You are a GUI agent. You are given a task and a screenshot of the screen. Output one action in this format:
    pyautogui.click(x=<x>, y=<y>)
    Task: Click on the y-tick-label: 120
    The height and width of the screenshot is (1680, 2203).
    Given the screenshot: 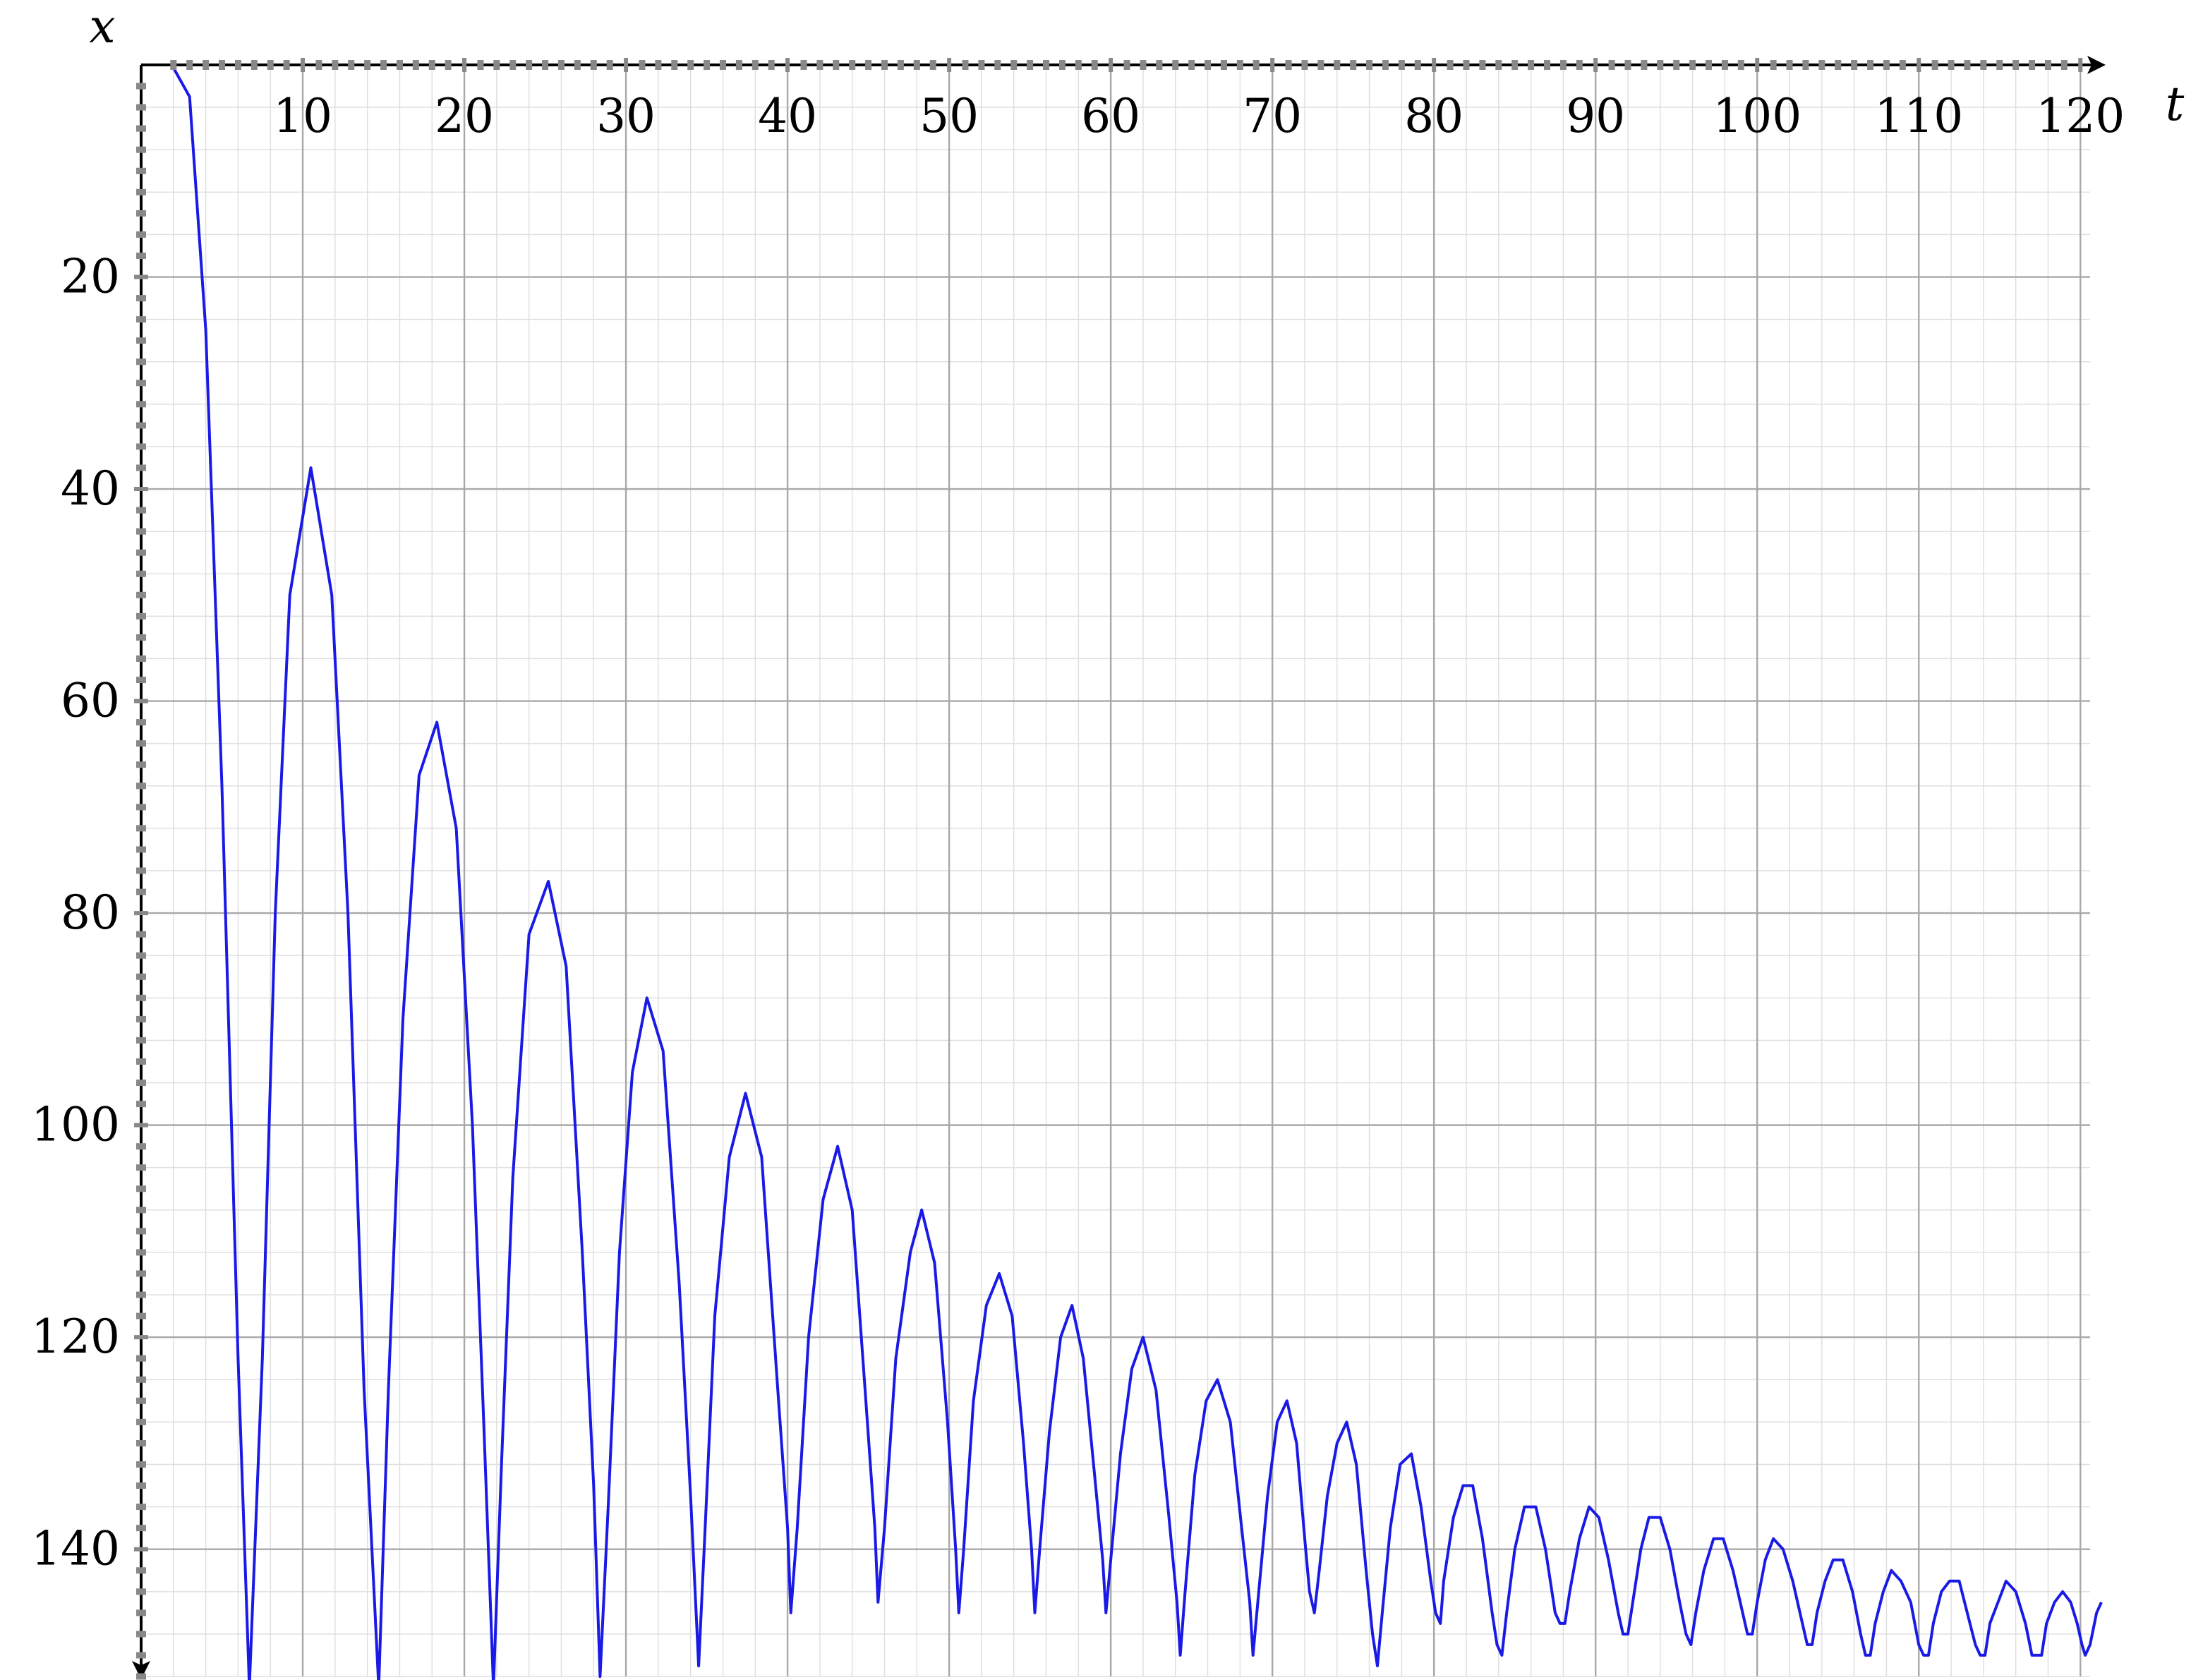 What is the action you would take?
    pyautogui.click(x=75, y=1337)
    